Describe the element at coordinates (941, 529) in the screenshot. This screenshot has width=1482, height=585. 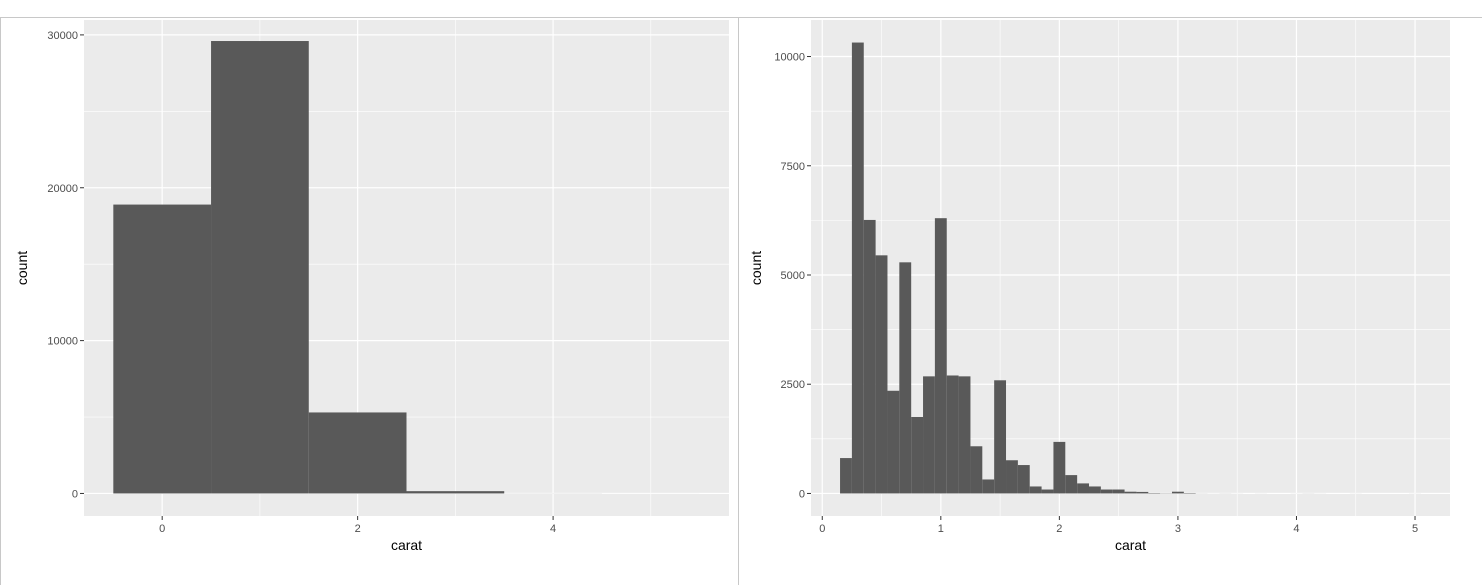
I see `x-tick-label: 1` at that location.